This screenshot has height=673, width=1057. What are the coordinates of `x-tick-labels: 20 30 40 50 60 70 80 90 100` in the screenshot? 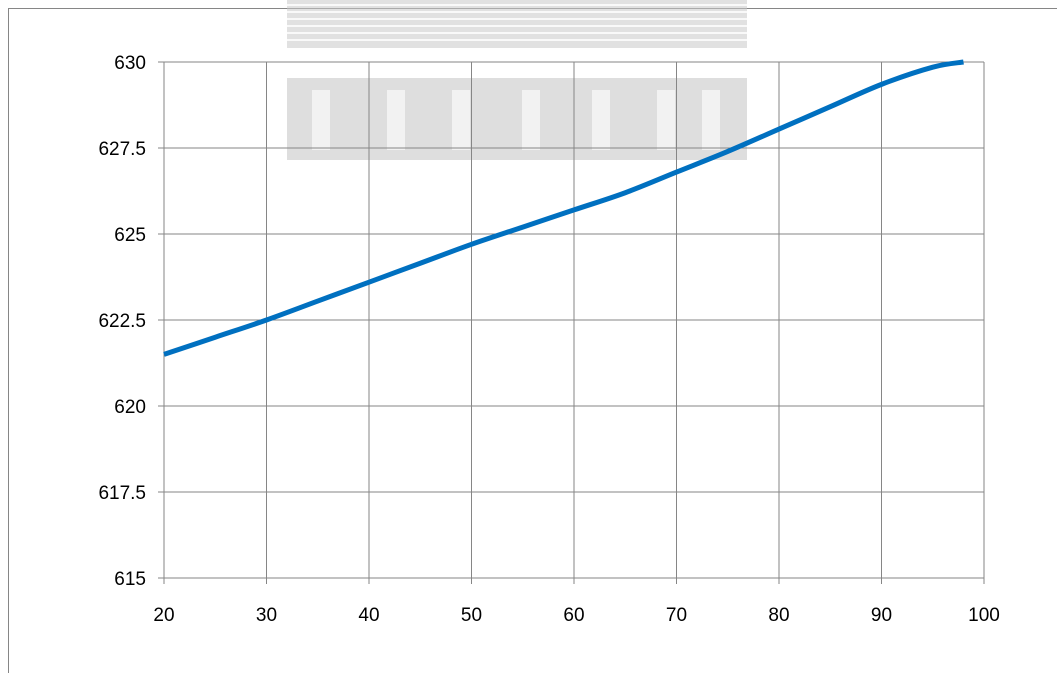 It's located at (576, 615).